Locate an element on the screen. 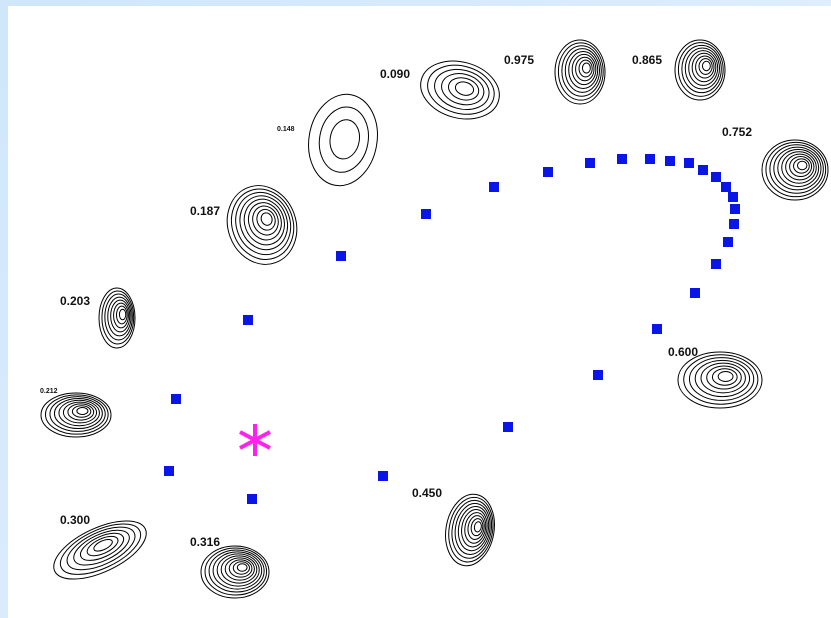  value-label: 0.865 is located at coordinates (647, 60).